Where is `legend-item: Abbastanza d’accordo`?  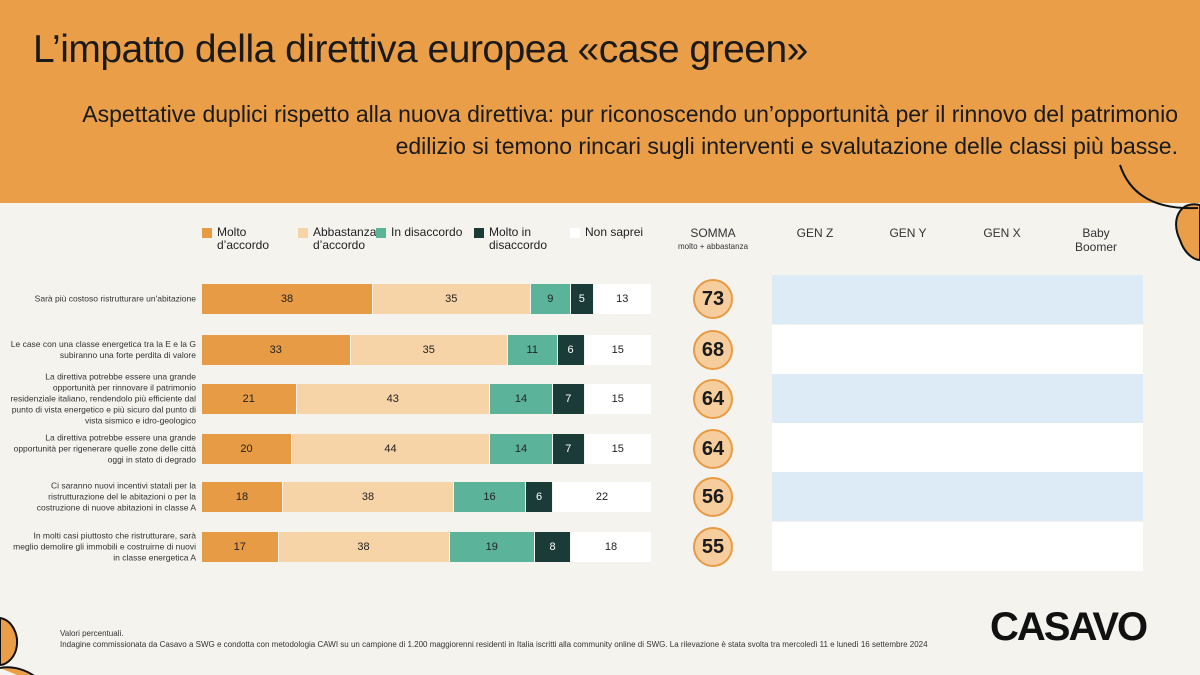 legend-item: Abbastanza d’accordo is located at coordinates (343, 239).